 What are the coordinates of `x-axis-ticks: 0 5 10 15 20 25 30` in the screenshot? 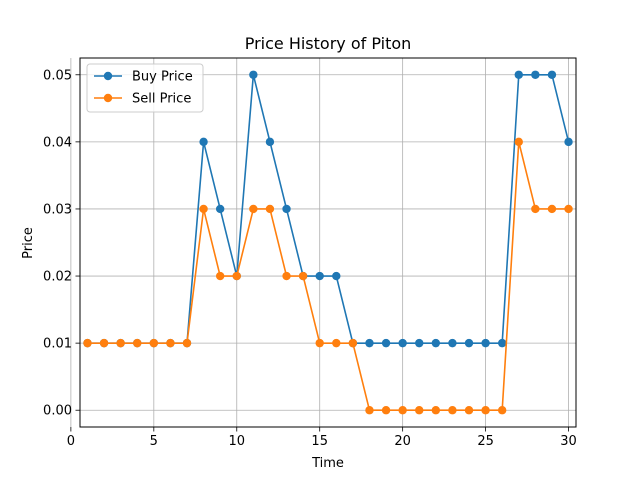 It's located at (322, 438).